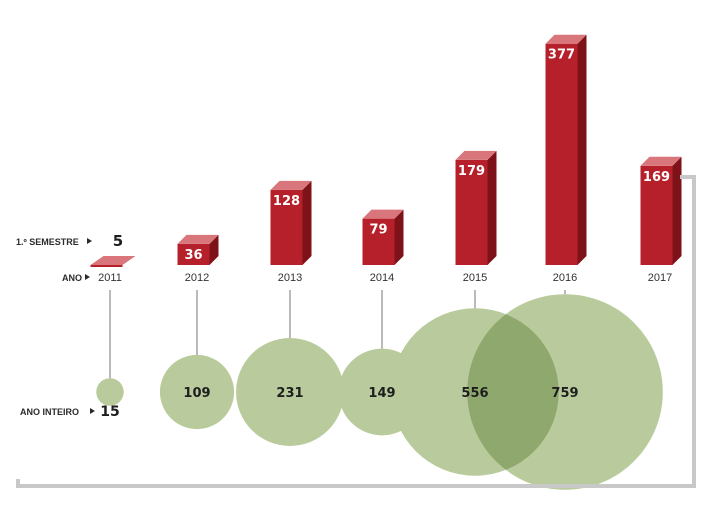 The height and width of the screenshot is (506, 715). What do you see at coordinates (113, 260) in the screenshot?
I see `bar-slab` at bounding box center [113, 260].